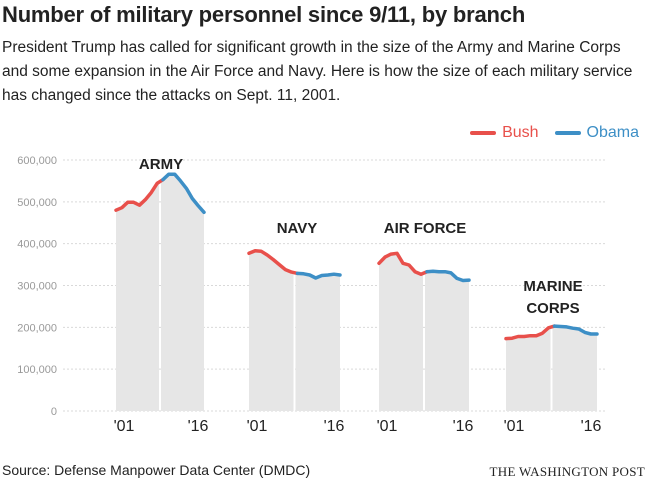 Image resolution: width=649 pixels, height=485 pixels. Describe the element at coordinates (612, 132) in the screenshot. I see `legend-label-obama: Obama` at that location.